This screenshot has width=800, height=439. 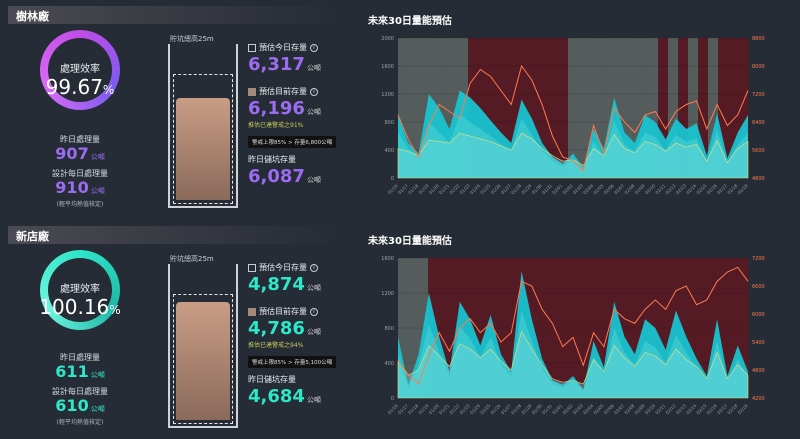 I want to click on plant-name: 樹林廠, so click(x=32, y=16).